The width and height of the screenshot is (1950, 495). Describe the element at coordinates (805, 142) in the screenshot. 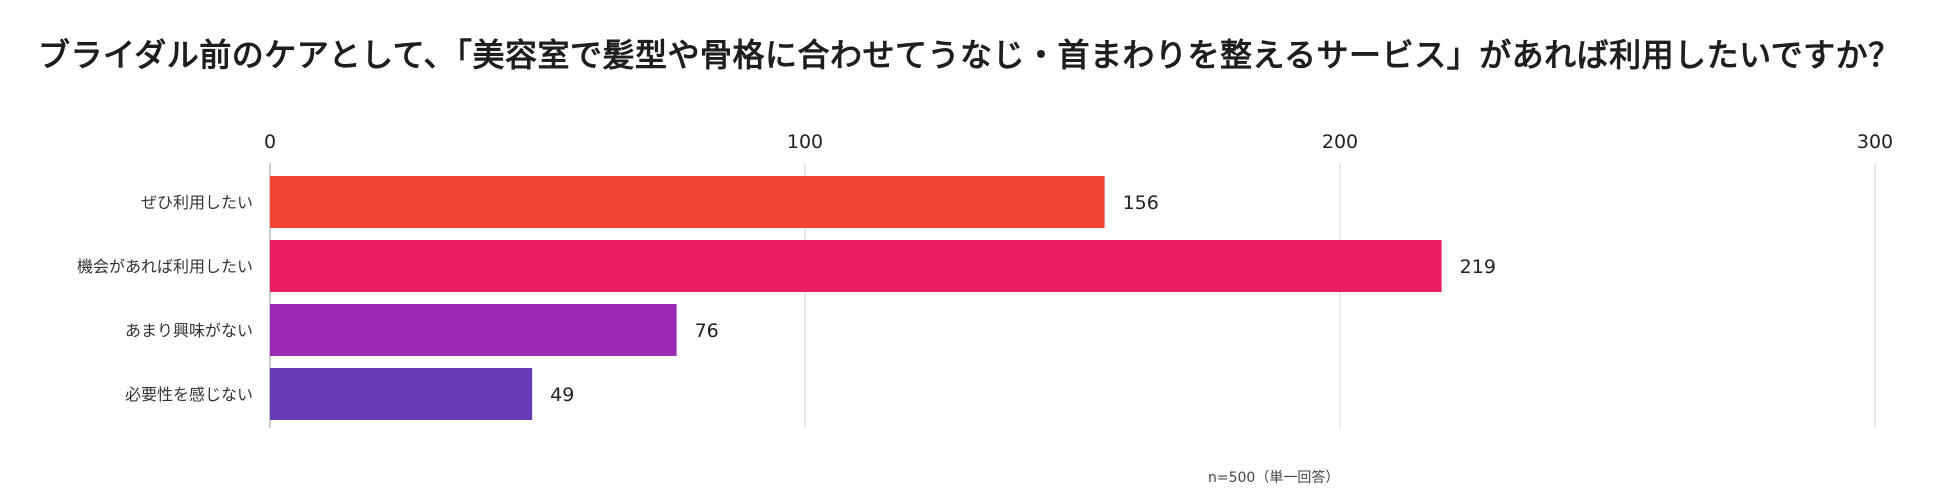

I see `x-tick-label: 100` at that location.